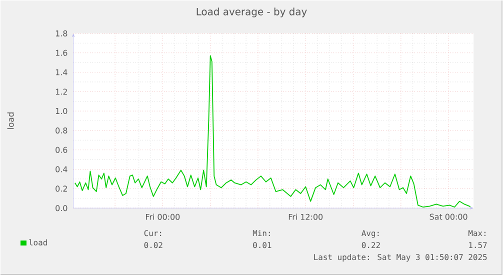 The image size is (503, 275). What do you see at coordinates (10, 120) in the screenshot?
I see `y-axis-title: load` at bounding box center [10, 120].